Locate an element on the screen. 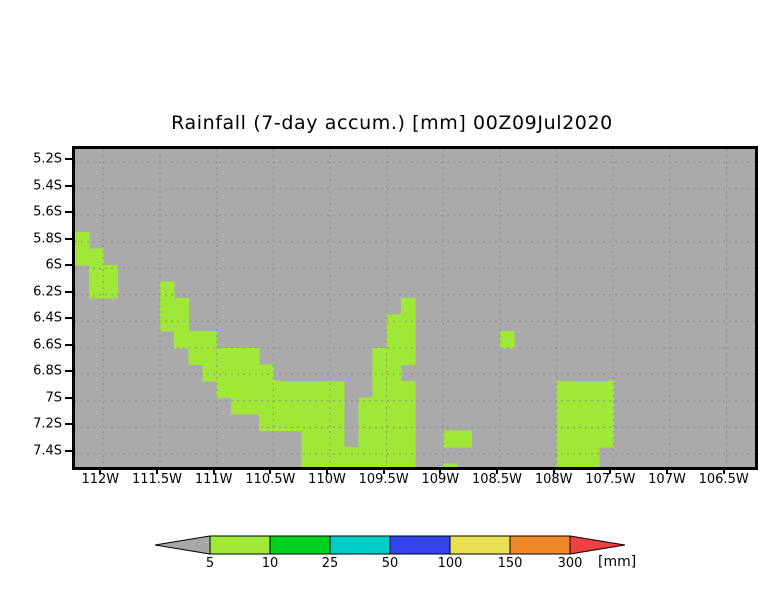 This screenshot has height=612, width=784. x-tick-label: 110.5W is located at coordinates (270, 479).